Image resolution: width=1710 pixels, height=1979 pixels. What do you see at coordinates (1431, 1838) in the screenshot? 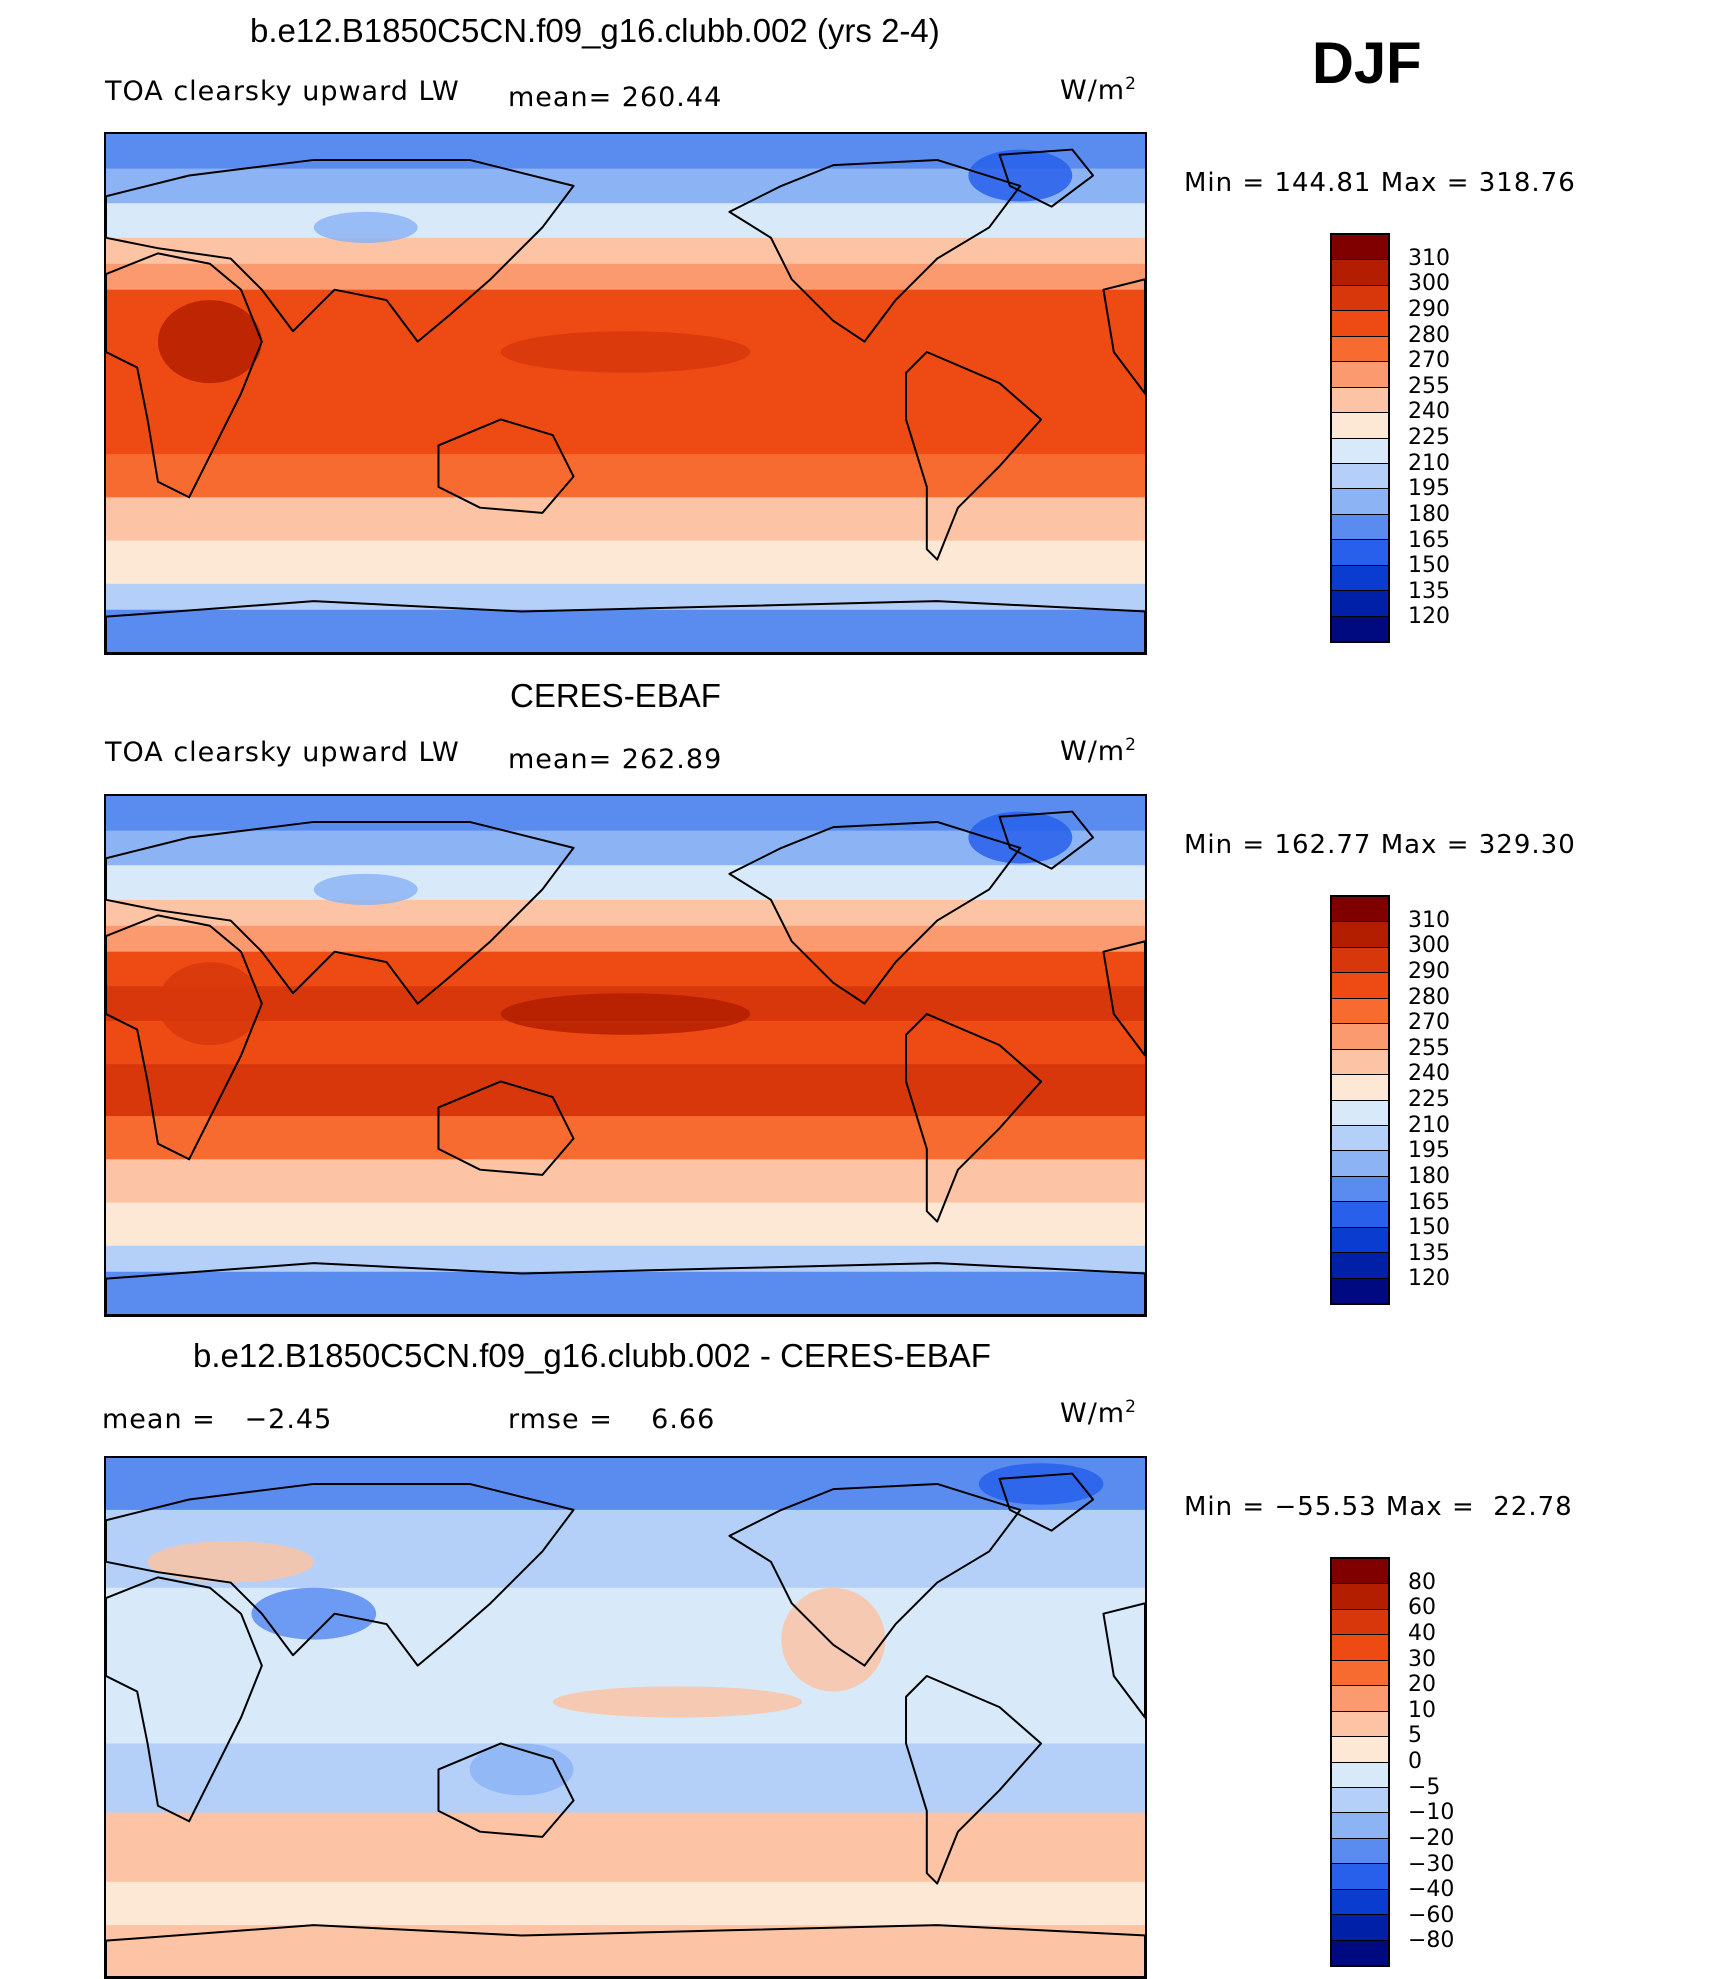
I see `colorbar-tick-label: −20` at bounding box center [1431, 1838].